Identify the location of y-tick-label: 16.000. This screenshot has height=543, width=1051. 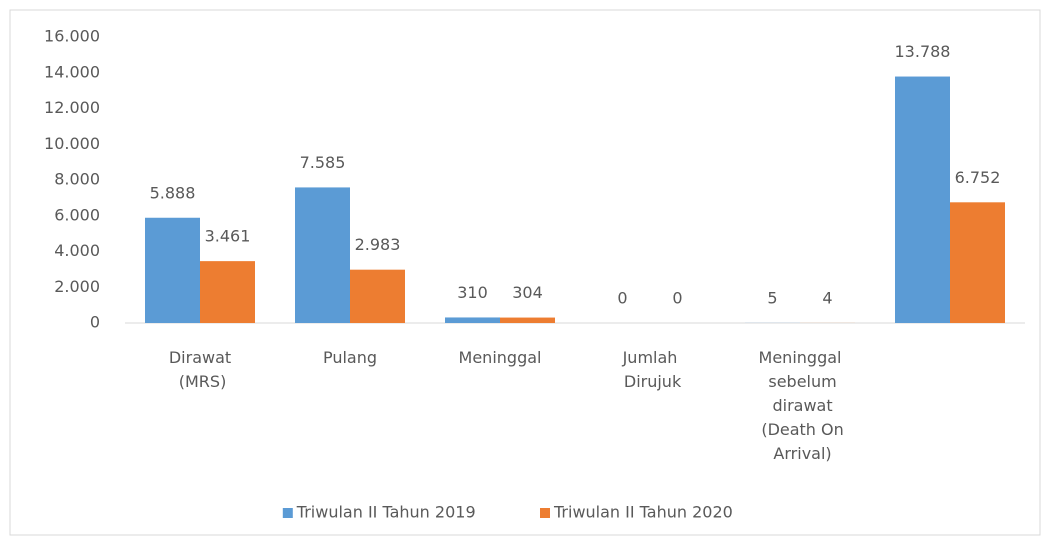
(72, 36).